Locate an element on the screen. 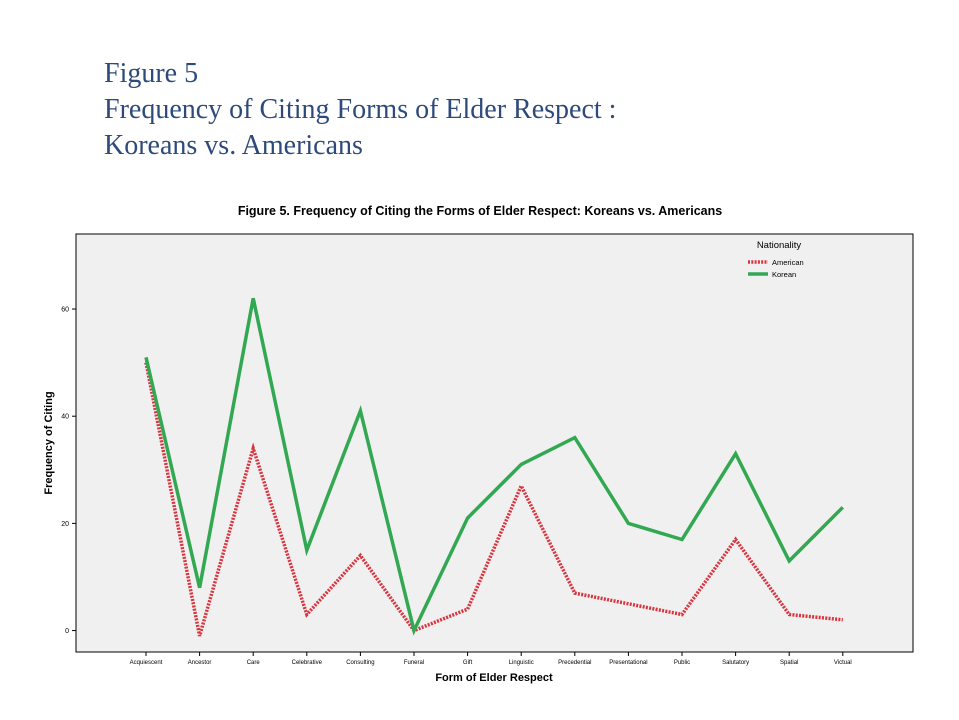 The height and width of the screenshot is (720, 959). y-tick-label: 0 is located at coordinates (67, 631).